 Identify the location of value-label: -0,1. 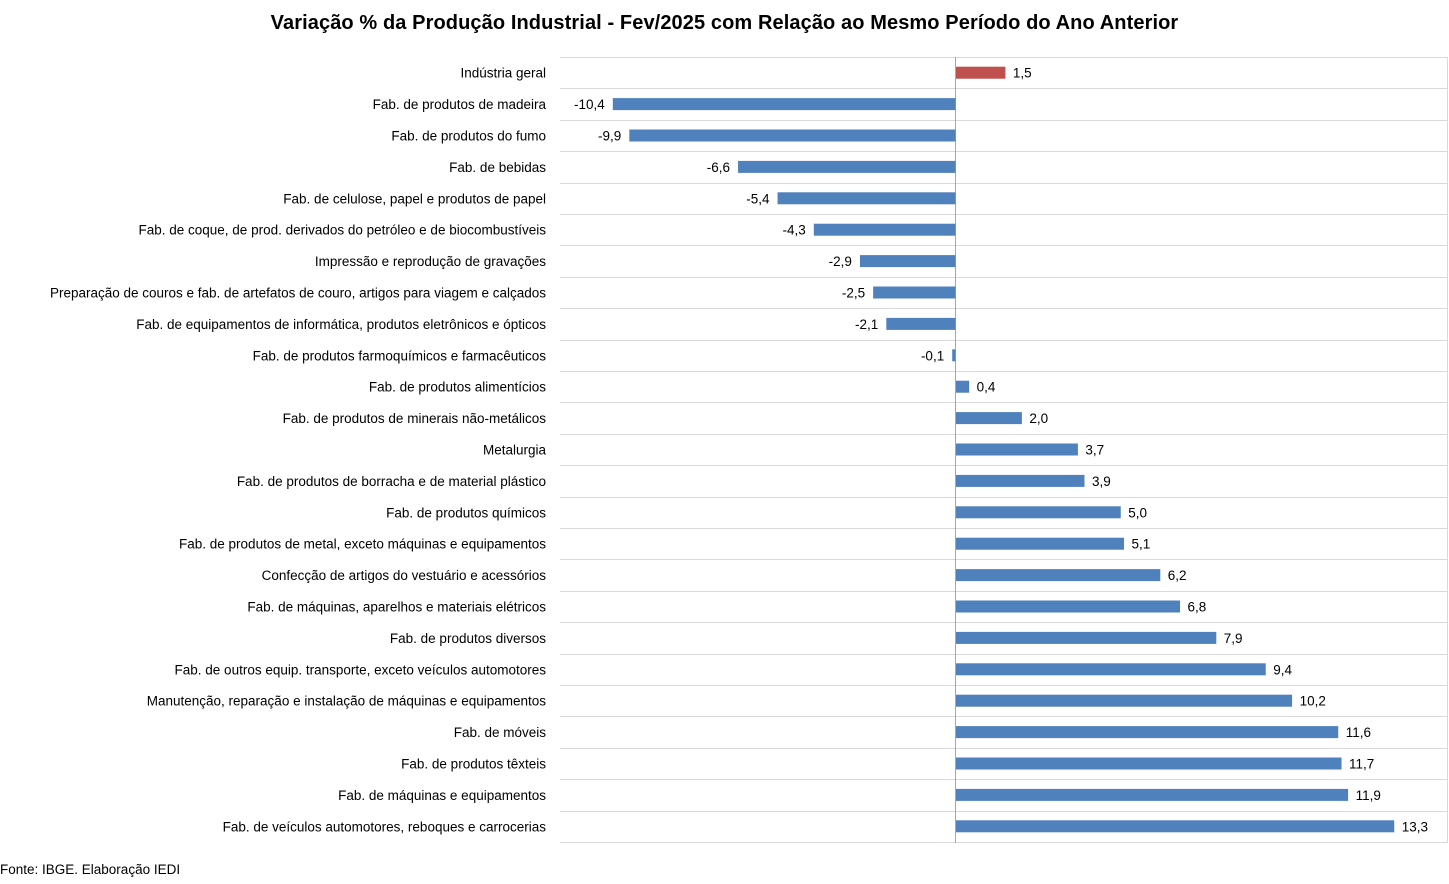
(932, 355).